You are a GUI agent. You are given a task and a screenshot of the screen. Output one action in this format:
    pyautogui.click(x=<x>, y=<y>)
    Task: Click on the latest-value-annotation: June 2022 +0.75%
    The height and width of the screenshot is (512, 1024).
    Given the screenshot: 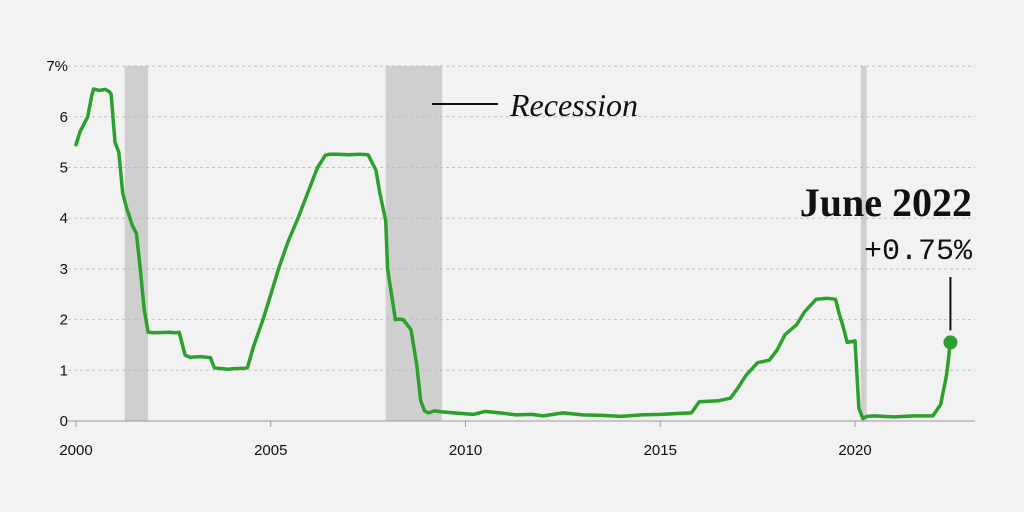 What is the action you would take?
    pyautogui.click(x=886, y=265)
    